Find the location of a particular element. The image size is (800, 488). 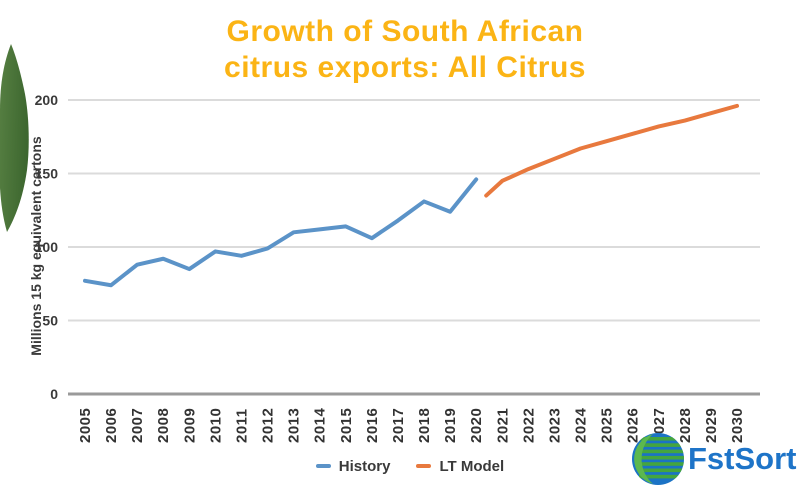

x-tick-label-2026: 2026 is located at coordinates (633, 425).